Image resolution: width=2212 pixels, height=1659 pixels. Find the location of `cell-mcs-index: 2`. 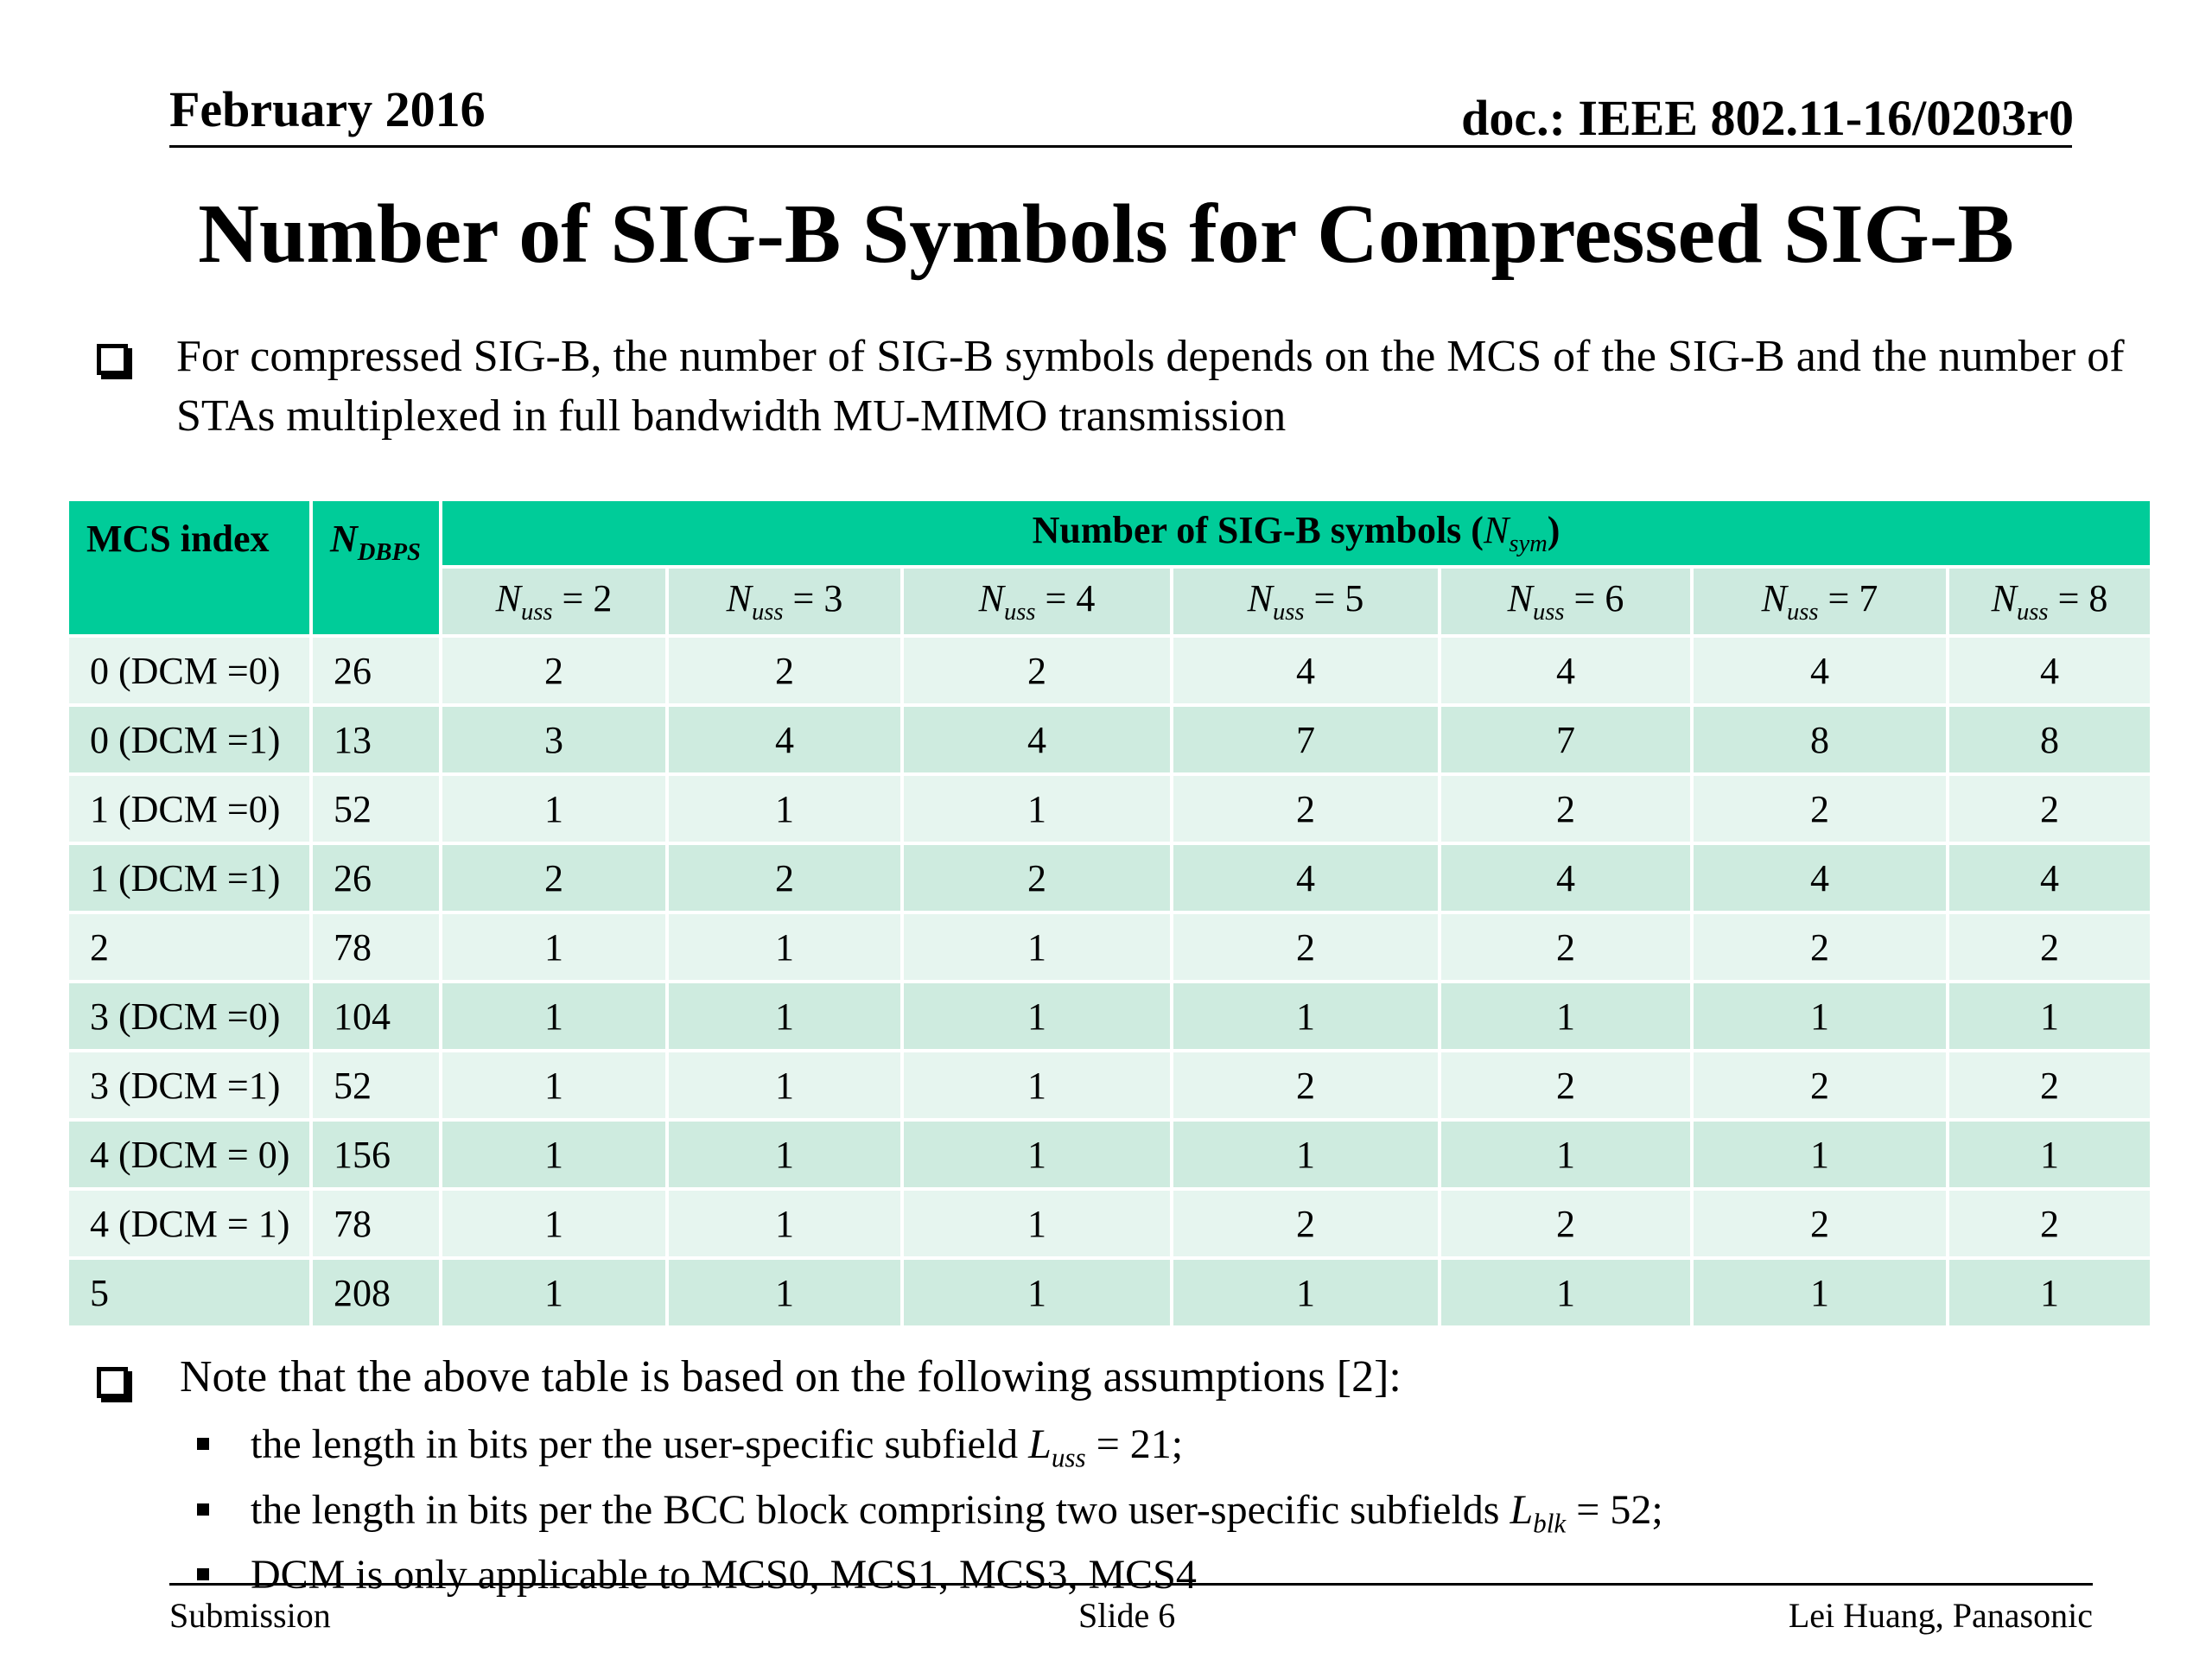

cell-mcs-index: 2 is located at coordinates (189, 947).